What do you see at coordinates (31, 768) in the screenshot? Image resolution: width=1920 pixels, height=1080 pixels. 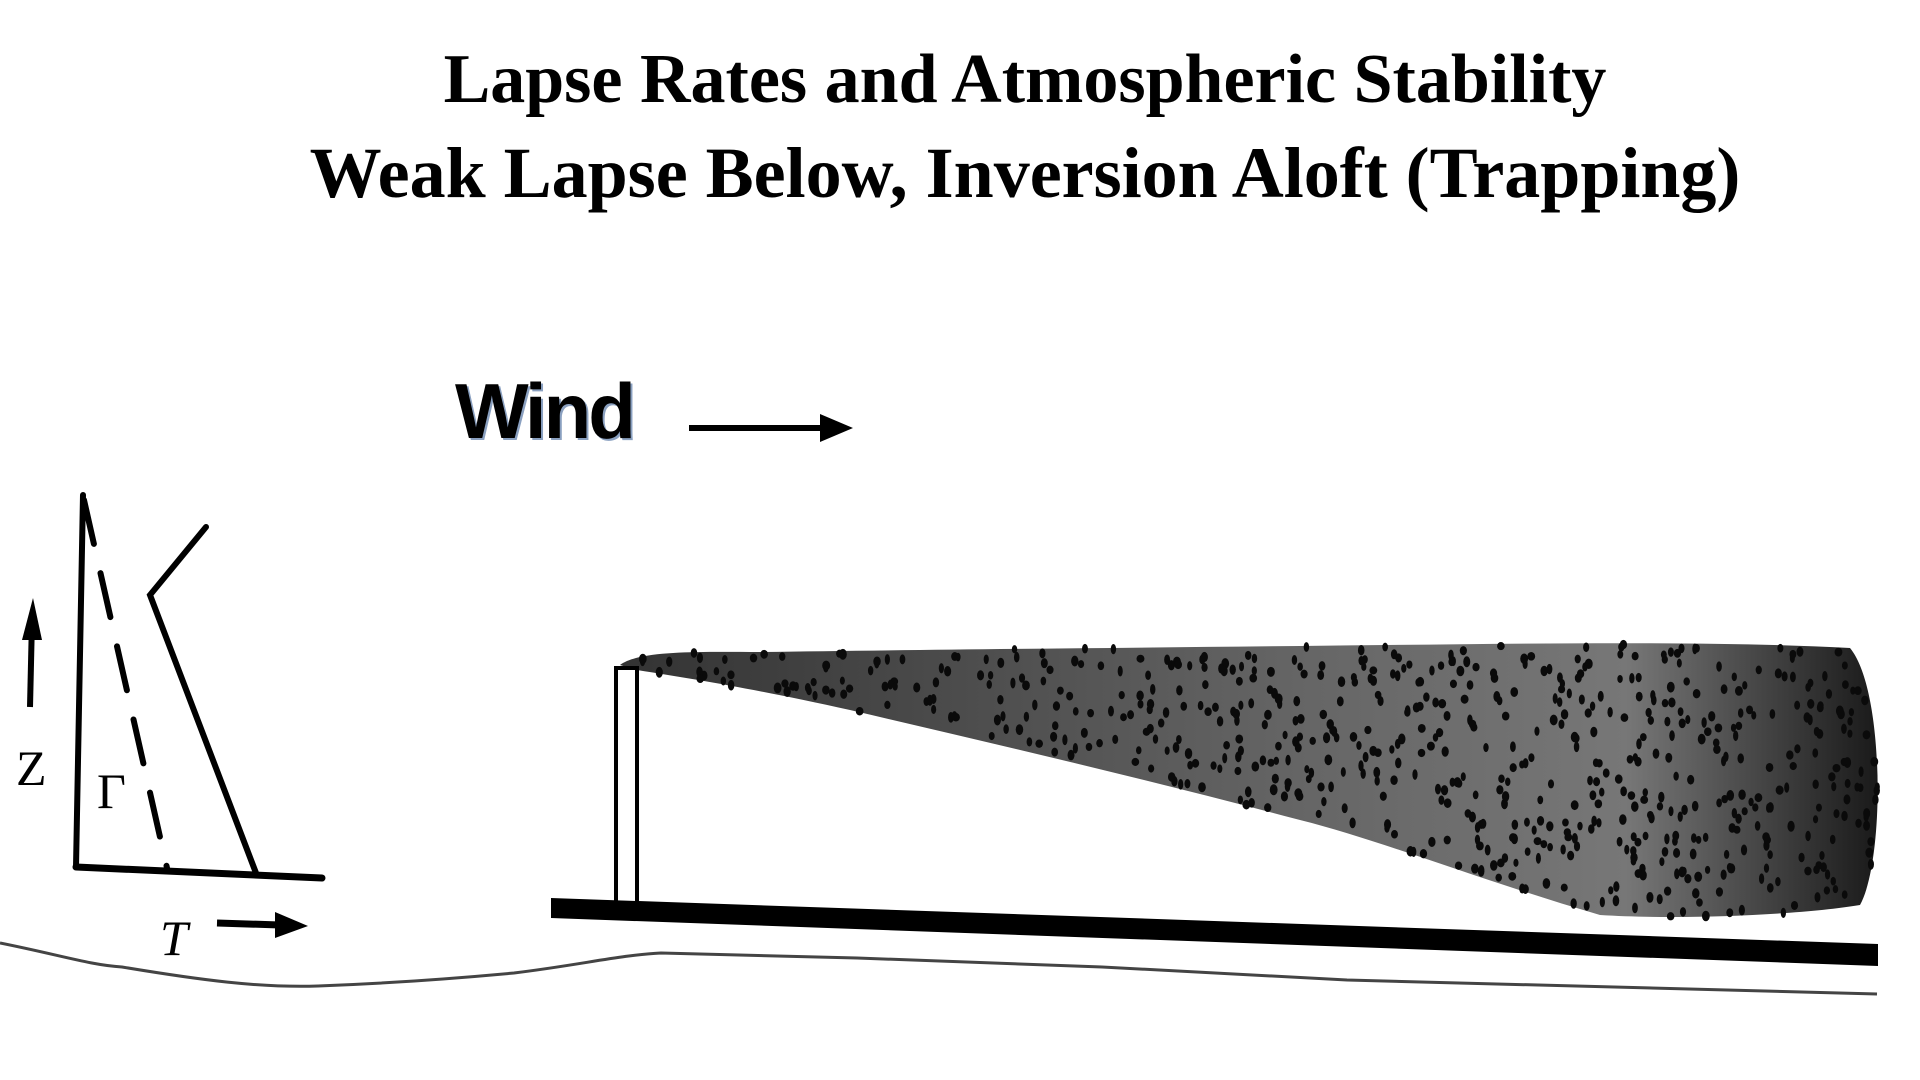 I see `z-label: Z` at bounding box center [31, 768].